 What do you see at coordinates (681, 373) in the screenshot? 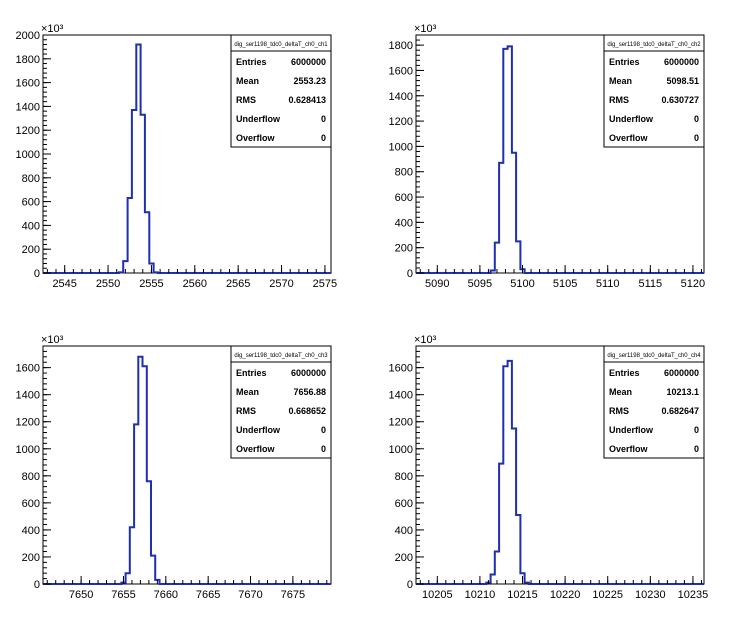
I see `stats-row-value: 6000000` at bounding box center [681, 373].